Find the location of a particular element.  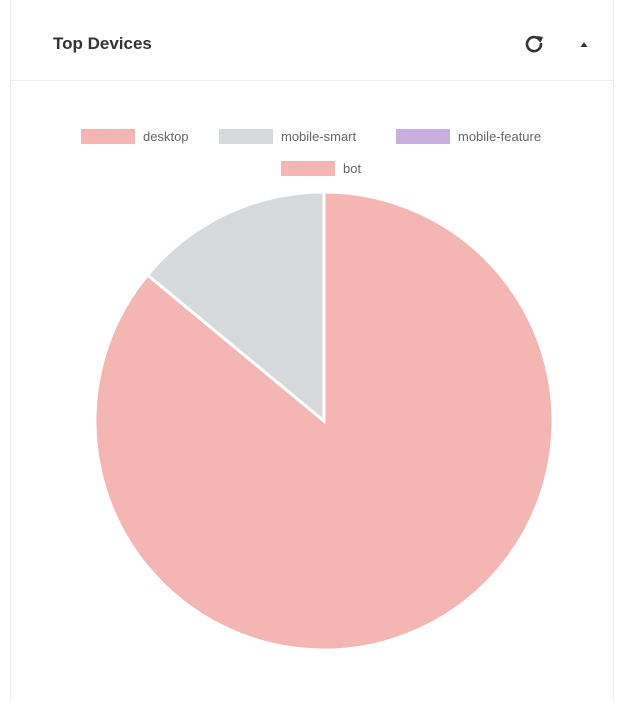

caret-up-icon is located at coordinates (584, 44).